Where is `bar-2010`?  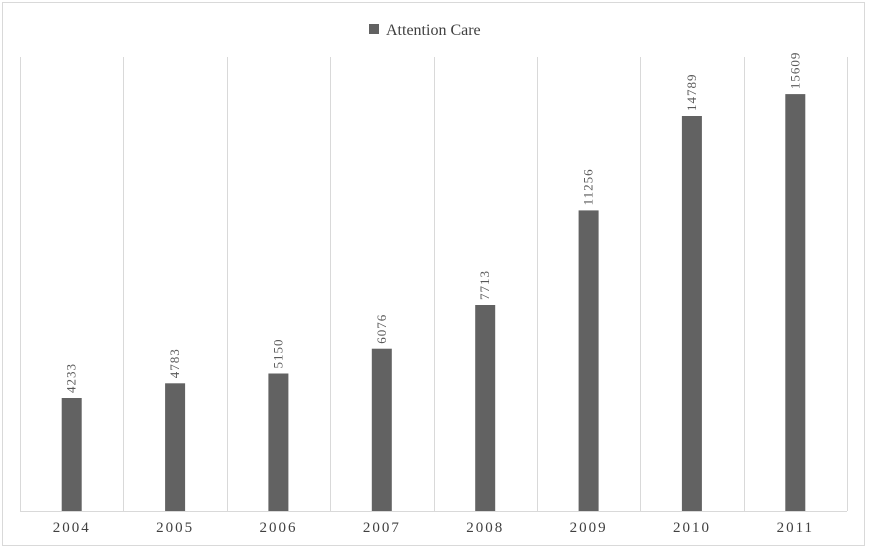 bar-2010 is located at coordinates (691, 313).